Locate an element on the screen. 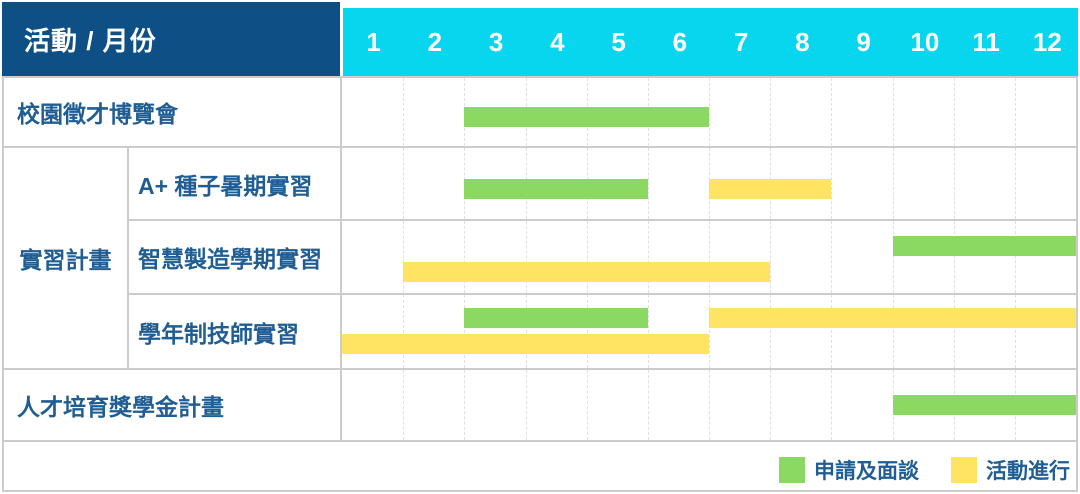 The height and width of the screenshot is (494, 1080). legend-item: 申請及面談 is located at coordinates (849, 470).